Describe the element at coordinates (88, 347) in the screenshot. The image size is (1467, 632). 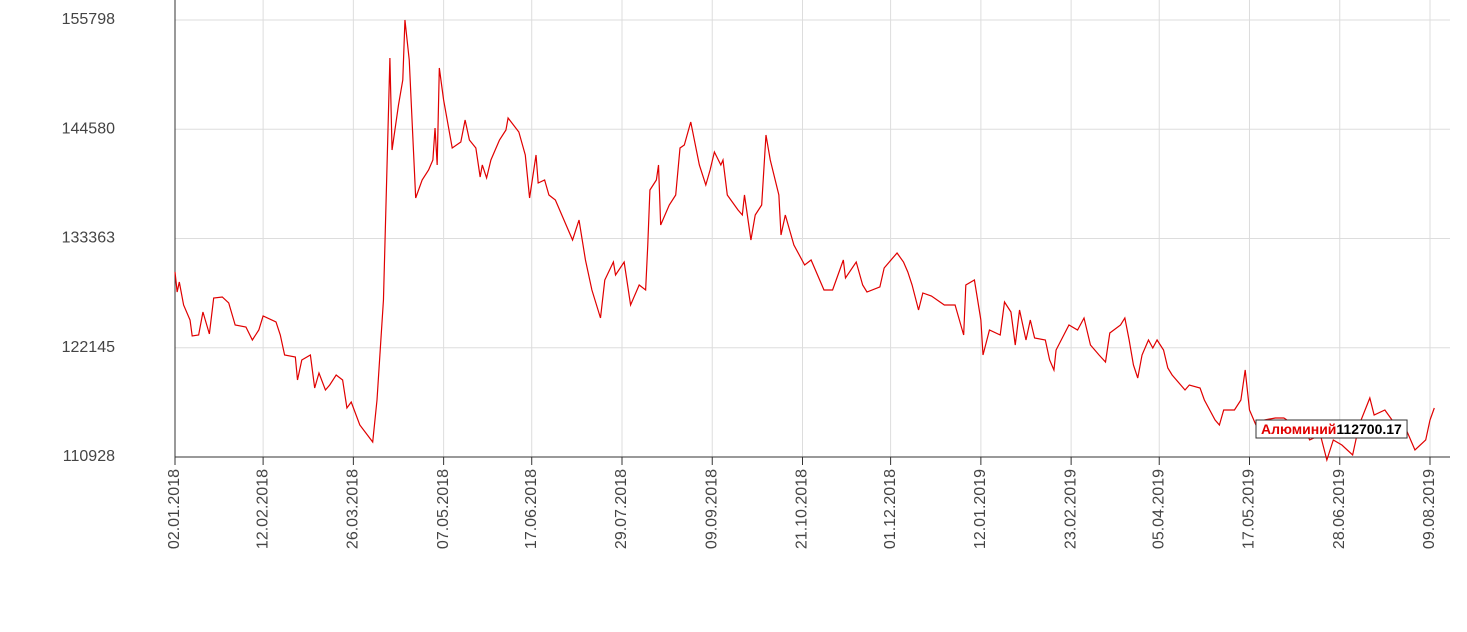
I see `y-tick-label: 122145` at that location.